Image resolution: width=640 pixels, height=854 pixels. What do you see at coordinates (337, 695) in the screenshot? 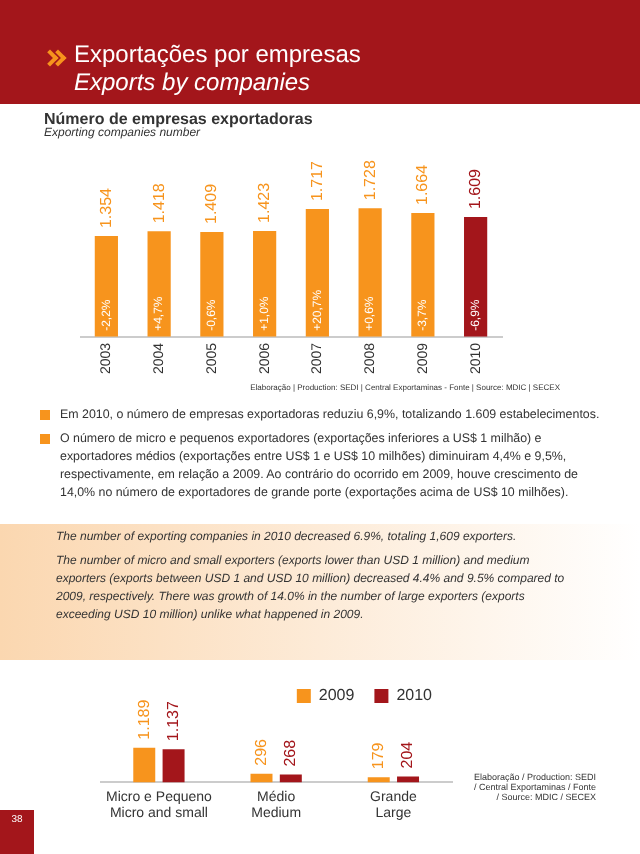
I see `legend-label: 2009` at bounding box center [337, 695].